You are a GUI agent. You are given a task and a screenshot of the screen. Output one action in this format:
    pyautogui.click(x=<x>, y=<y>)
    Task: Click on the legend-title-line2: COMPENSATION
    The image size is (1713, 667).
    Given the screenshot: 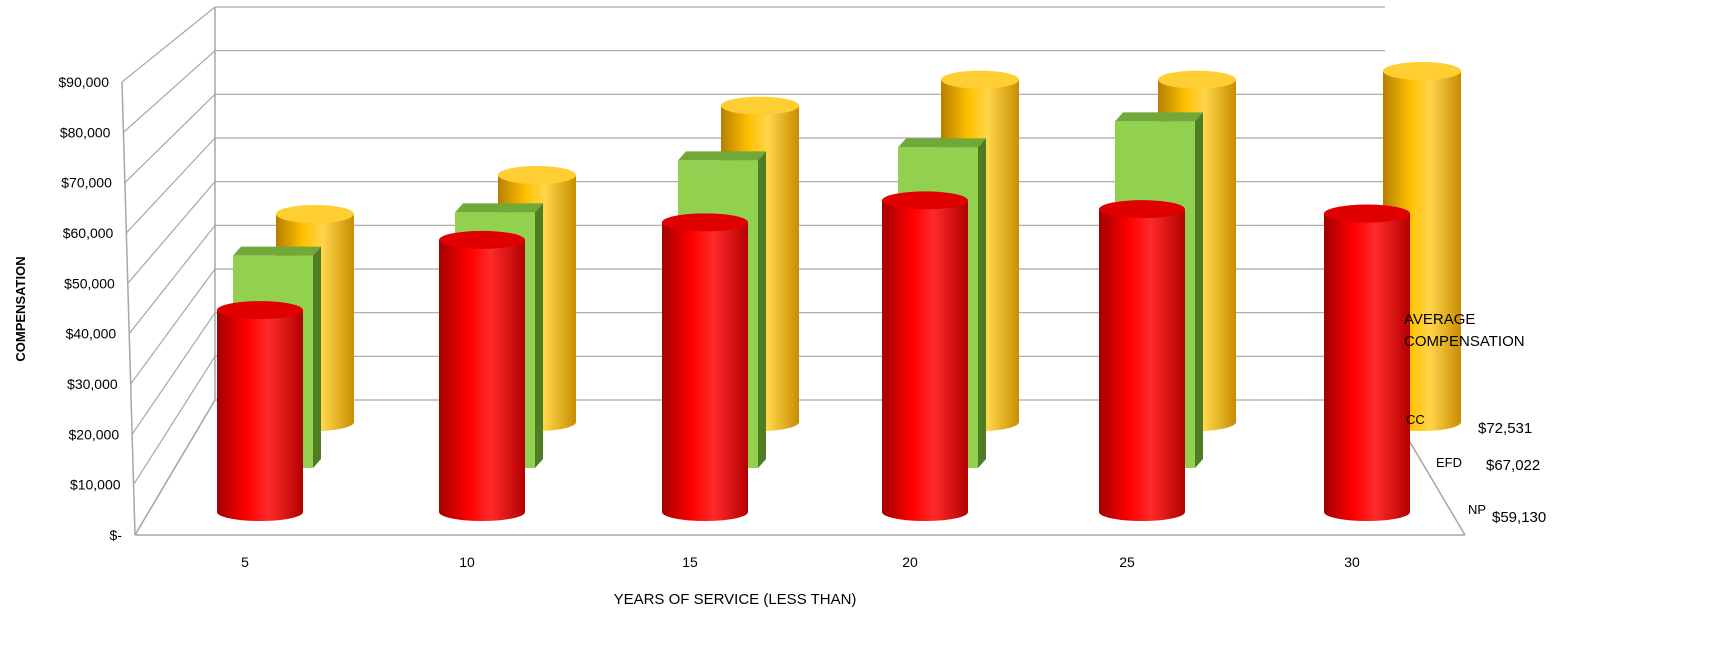 What is the action you would take?
    pyautogui.click(x=1464, y=341)
    